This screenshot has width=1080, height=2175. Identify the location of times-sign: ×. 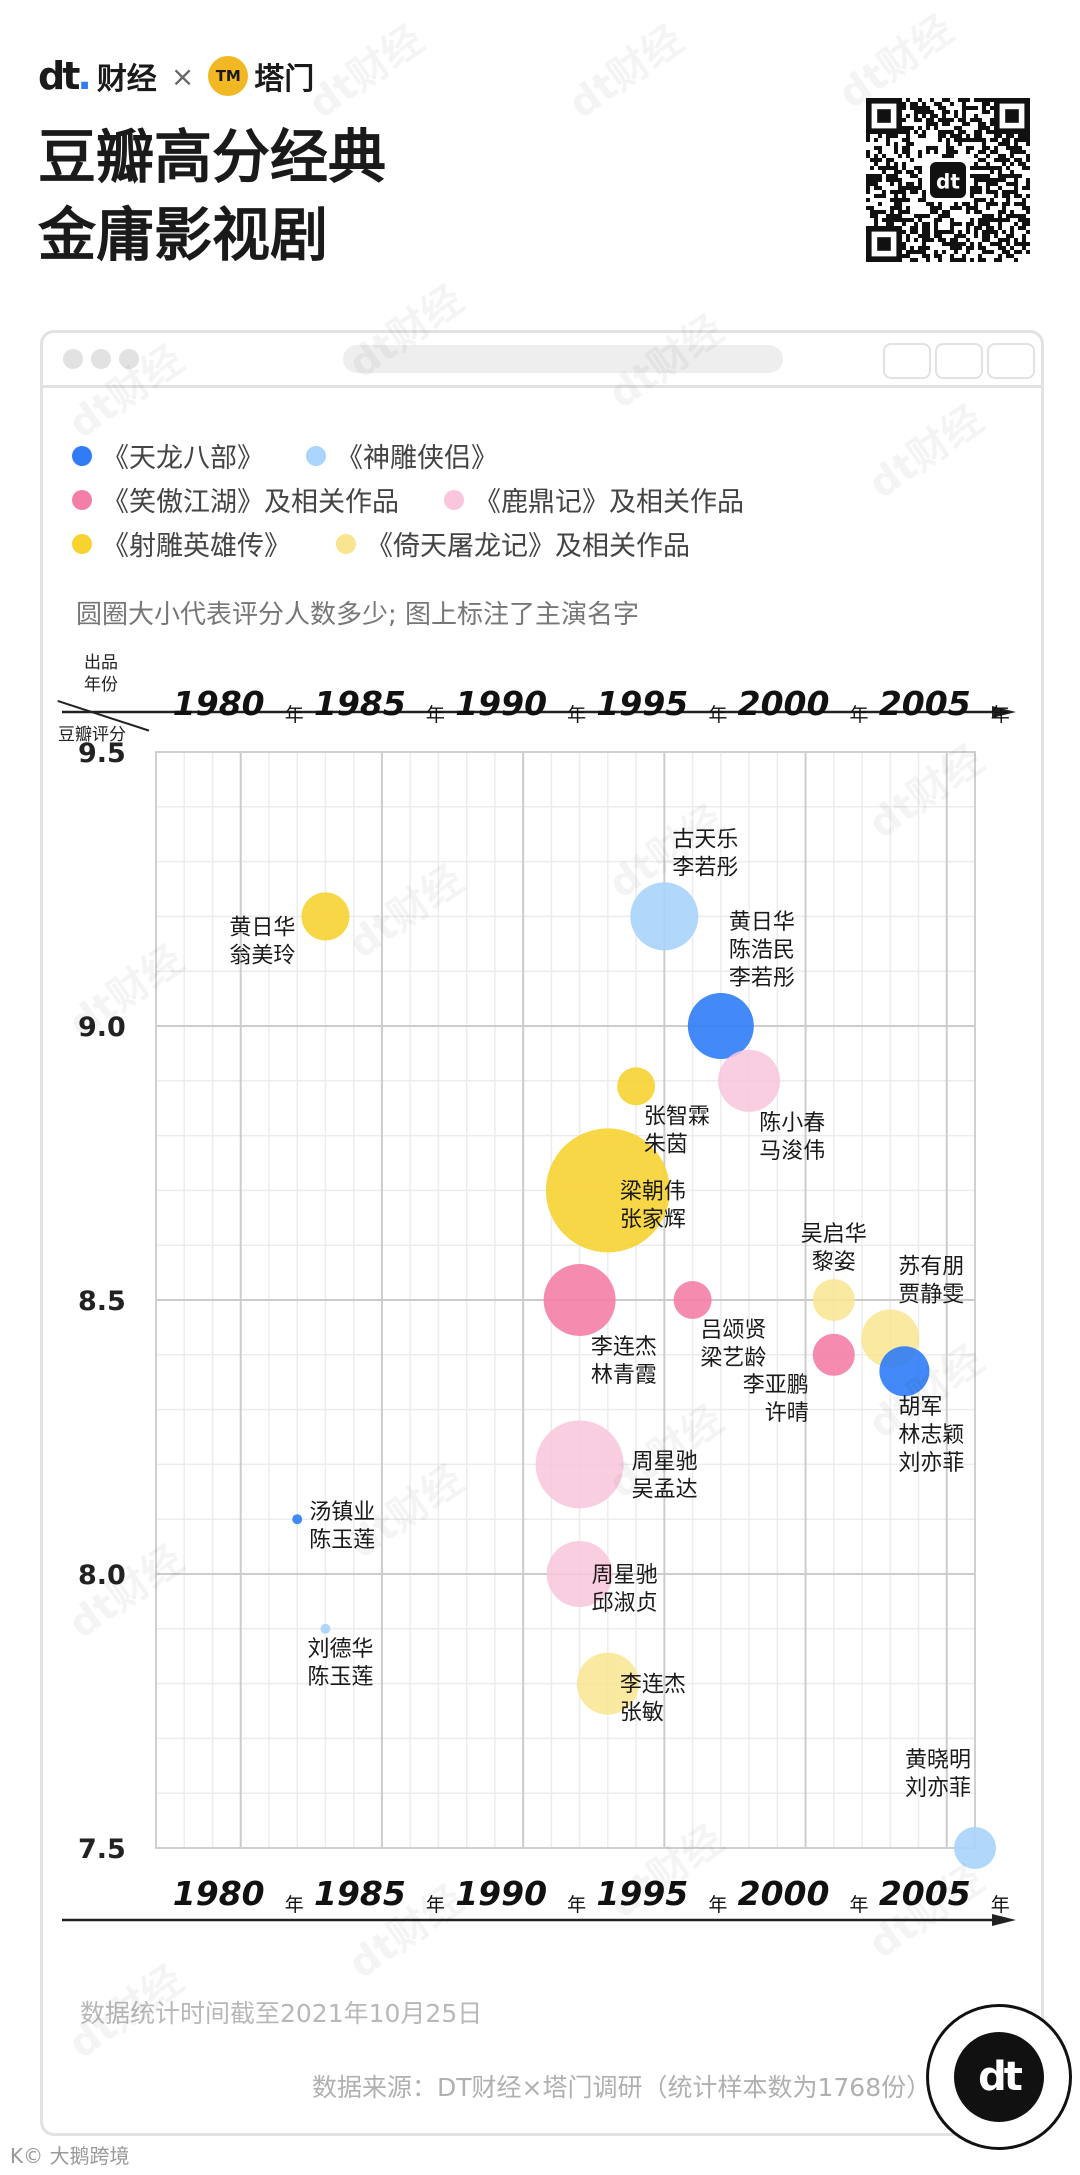
(182, 76).